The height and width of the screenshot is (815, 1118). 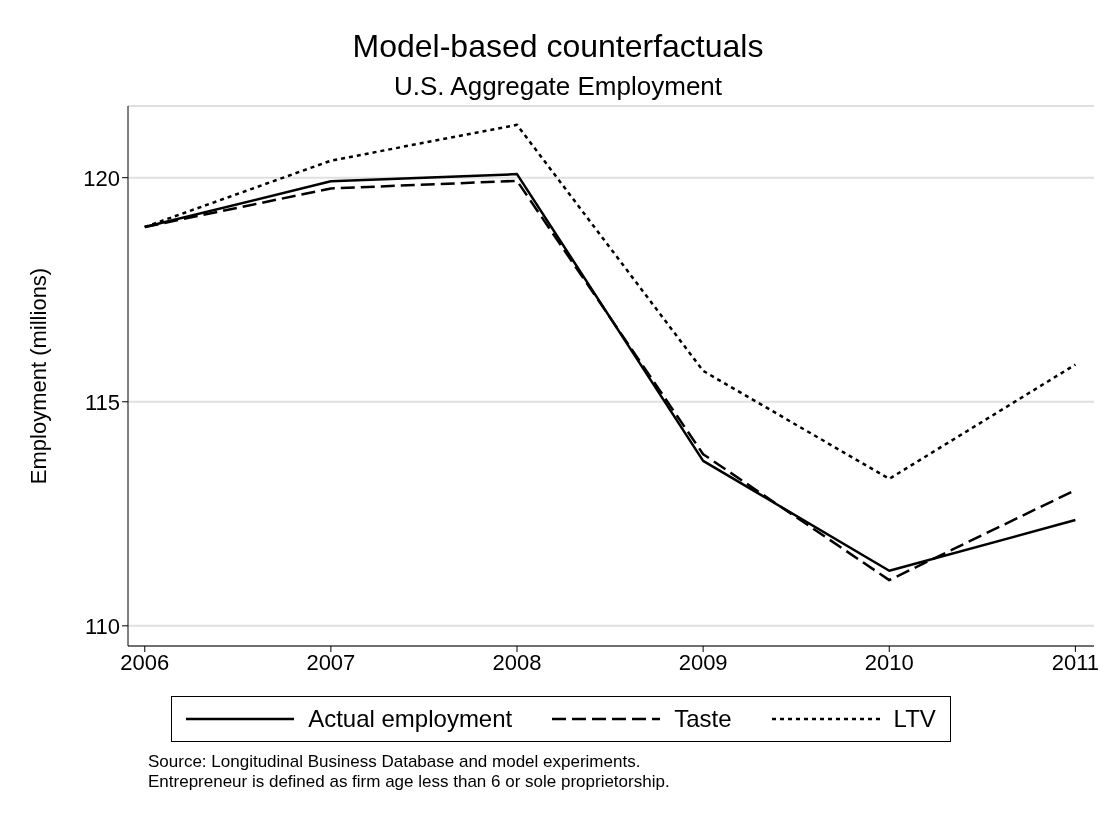 I want to click on y-tick-label: 120, so click(x=101, y=178).